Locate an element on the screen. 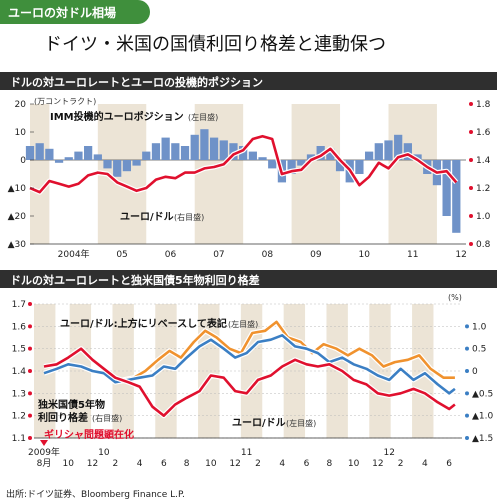  right-tick-label: 1.2 is located at coordinates (483, 189).